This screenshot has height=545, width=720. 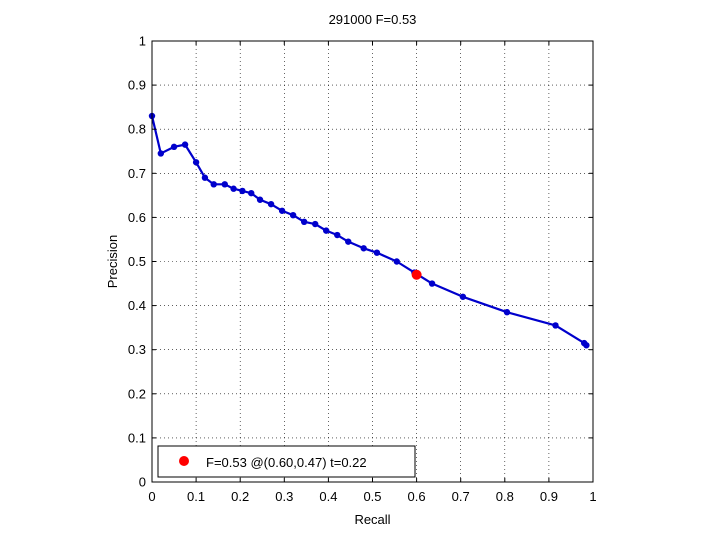 What do you see at coordinates (328, 496) in the screenshot?
I see `x-tick-label: 0.4` at bounding box center [328, 496].